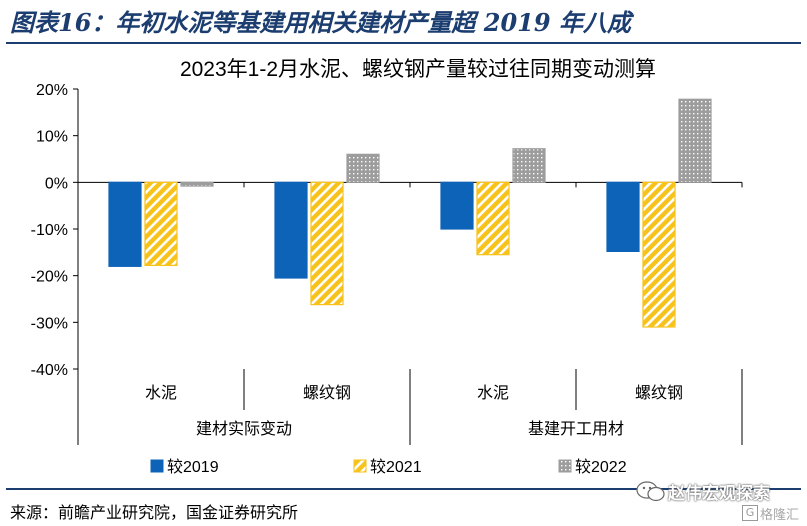  I want to click on legend-label: 较2021, so click(396, 467).